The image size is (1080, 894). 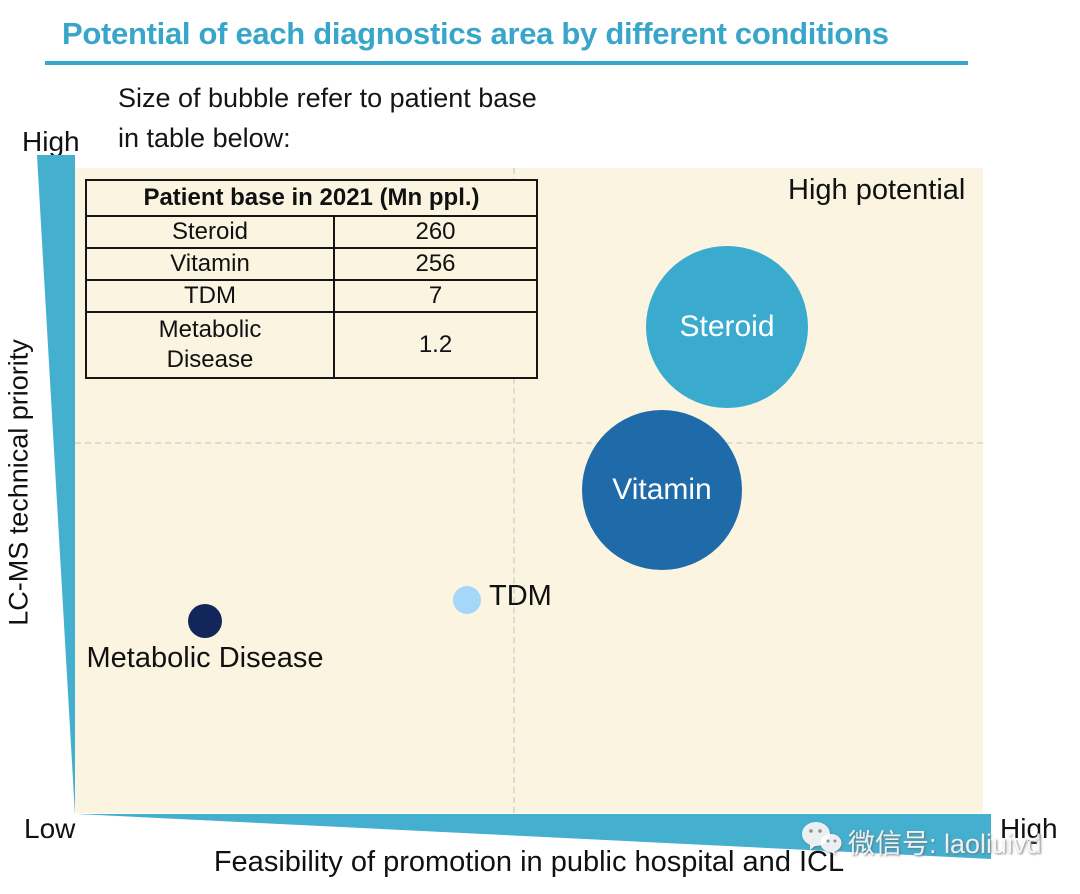 I want to click on table-cell-label: Metabolic Disease, so click(x=210, y=345).